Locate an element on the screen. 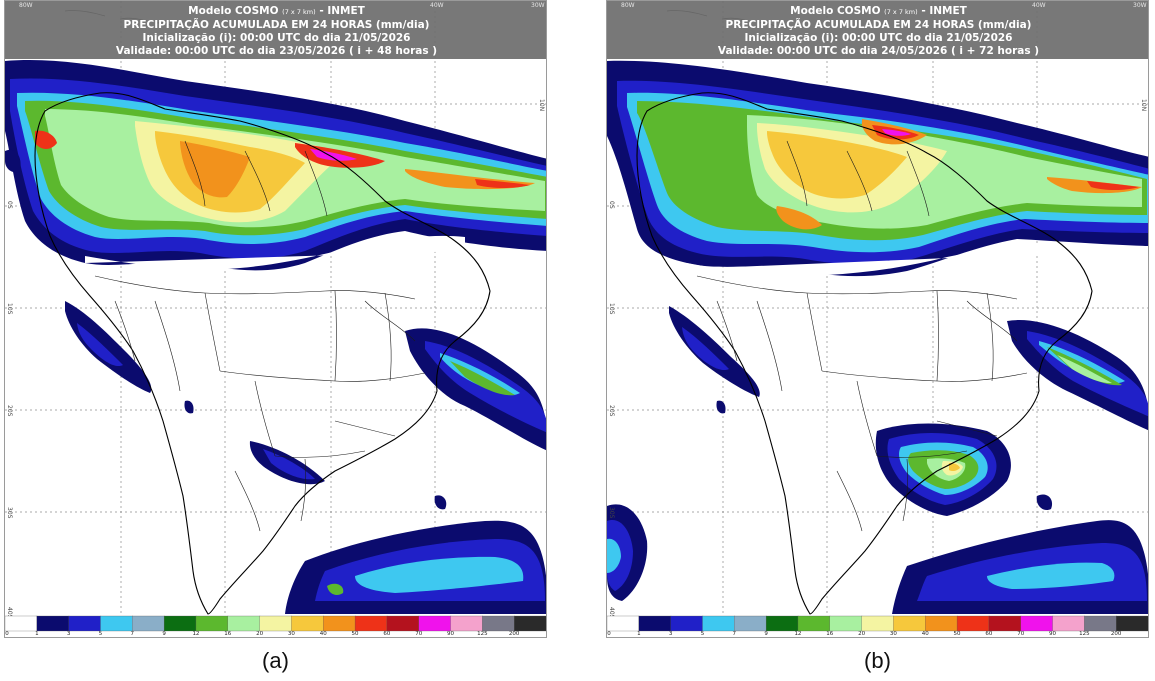  panel-caption-a: (a) is located at coordinates (275, 660).